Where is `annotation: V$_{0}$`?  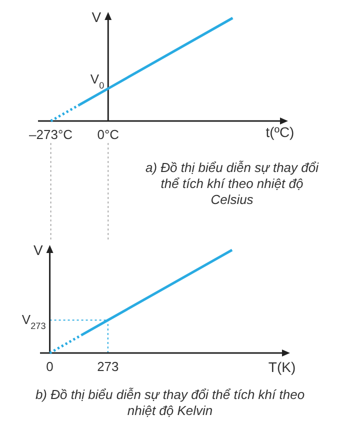
annotation: V$_{0}$ is located at coordinates (97, 81).